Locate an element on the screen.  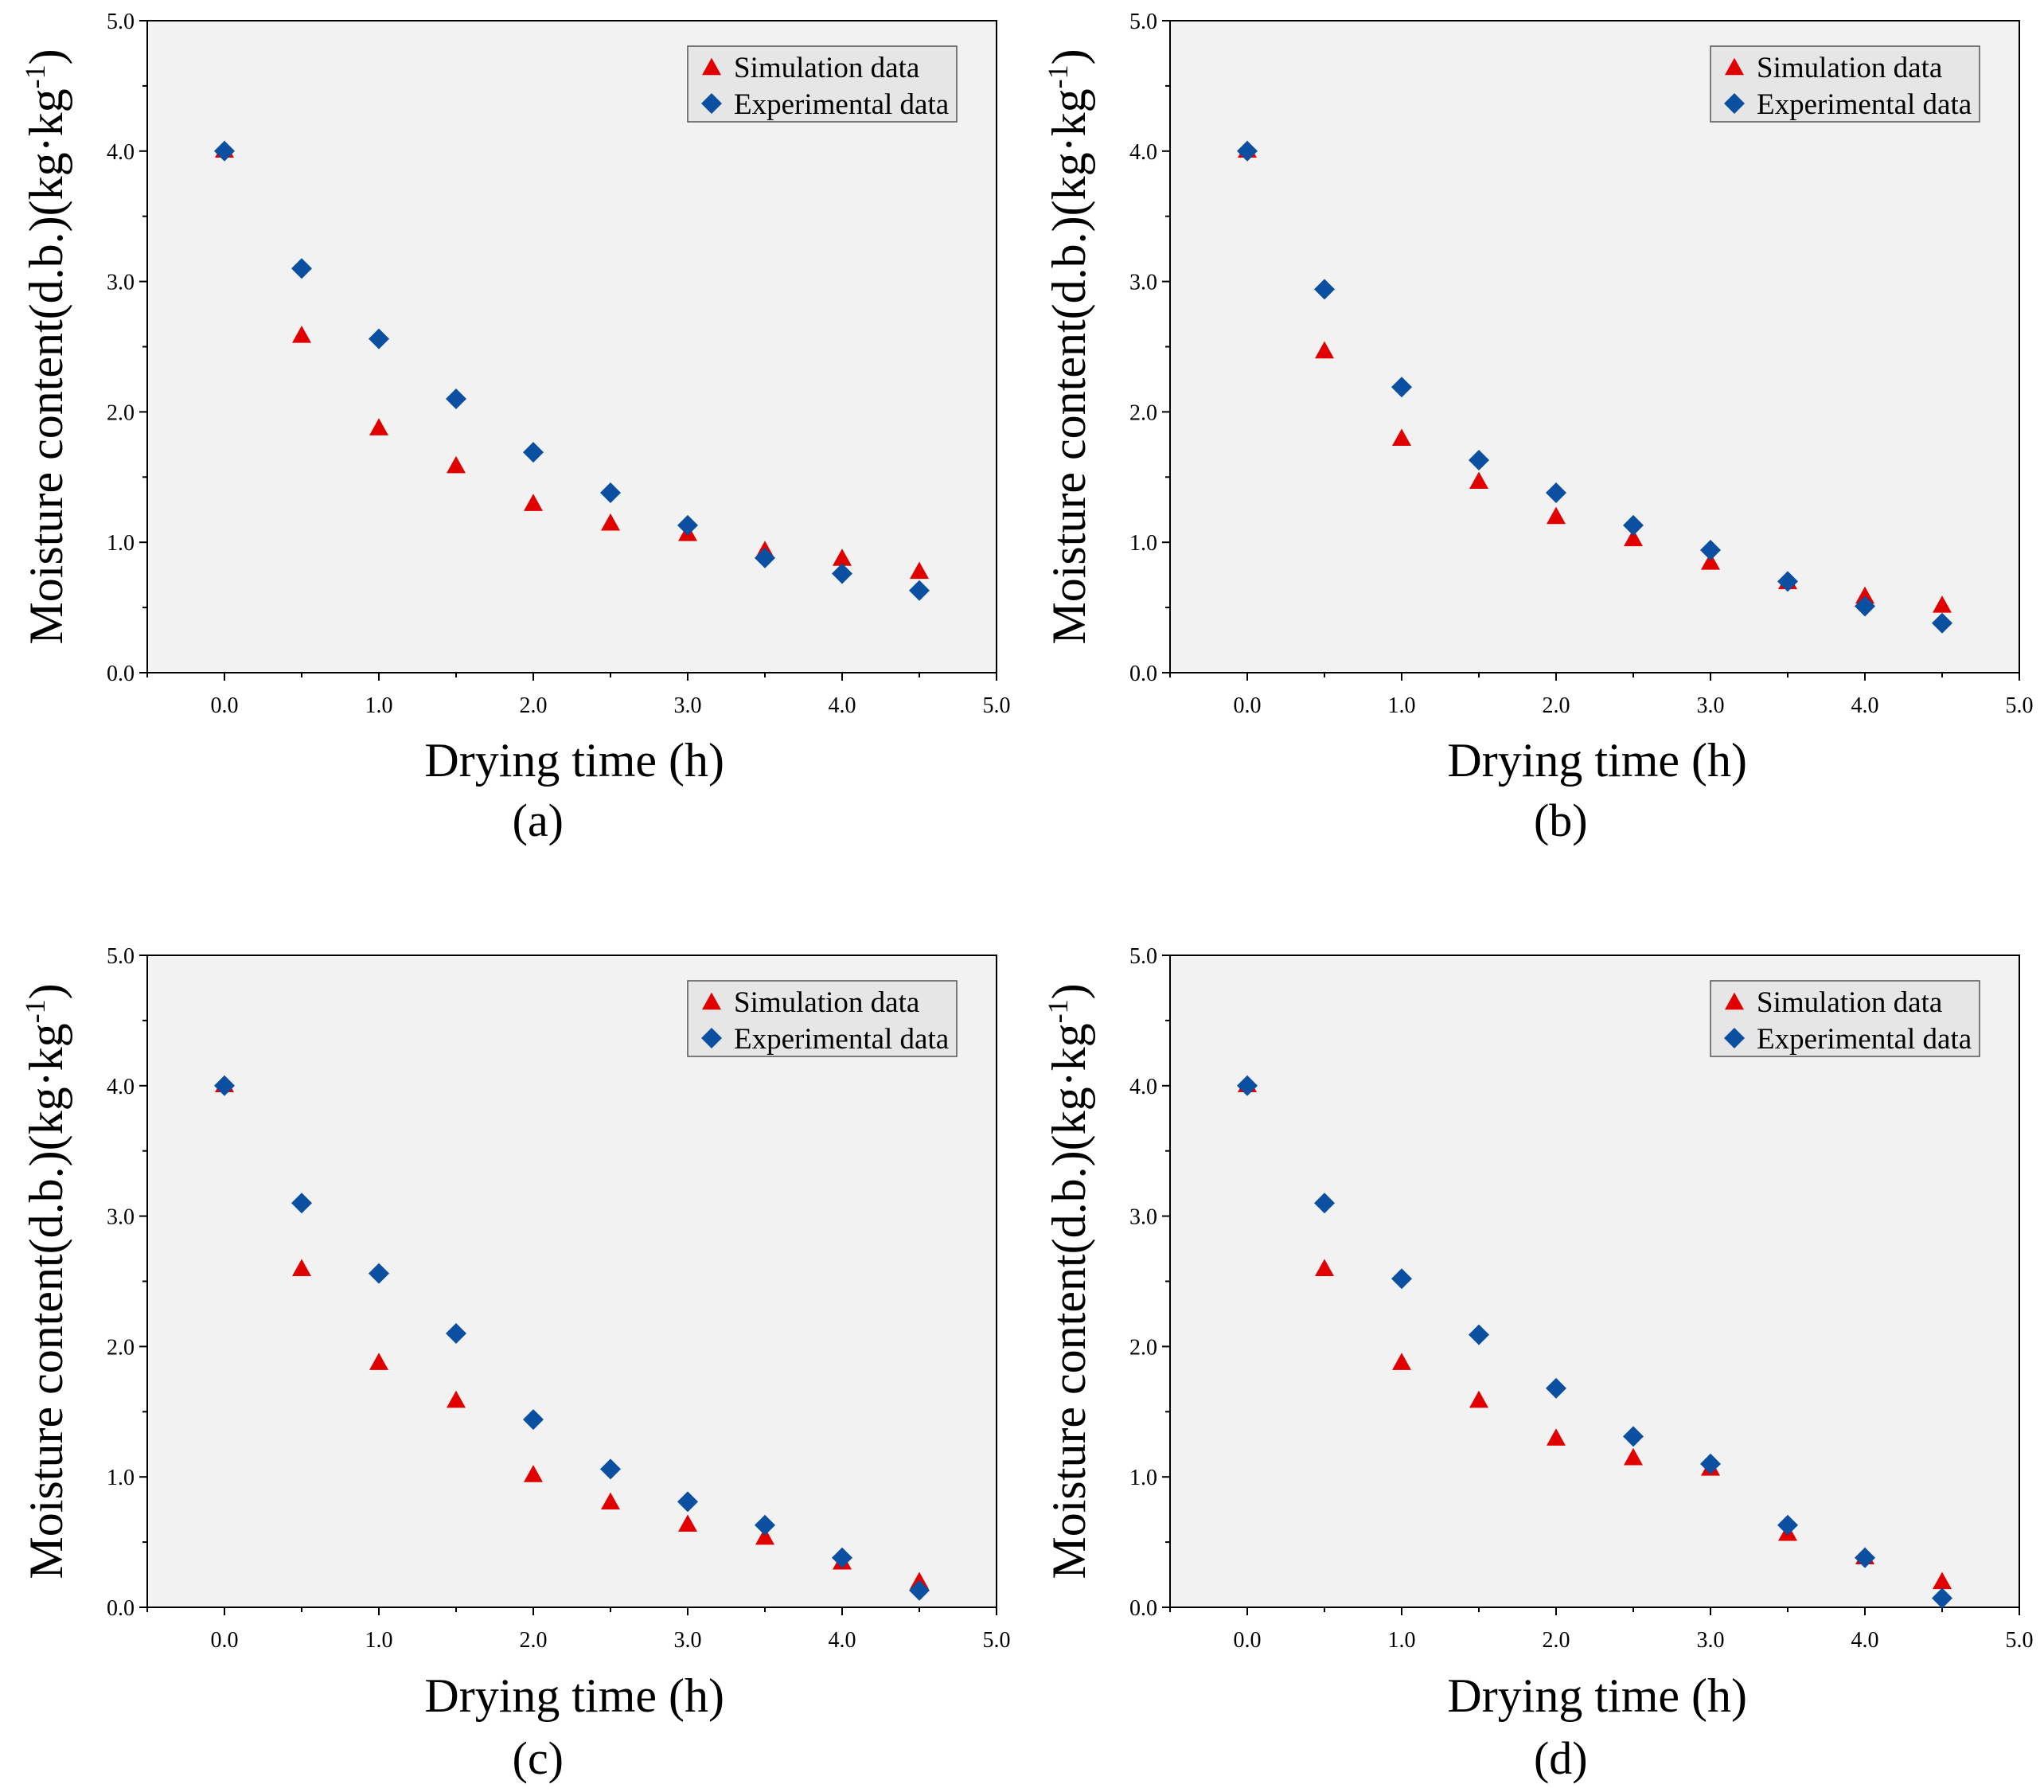
y-axis-title-main: Moisture content(d.b.)(kg·kg is located at coordinates (46, 366).